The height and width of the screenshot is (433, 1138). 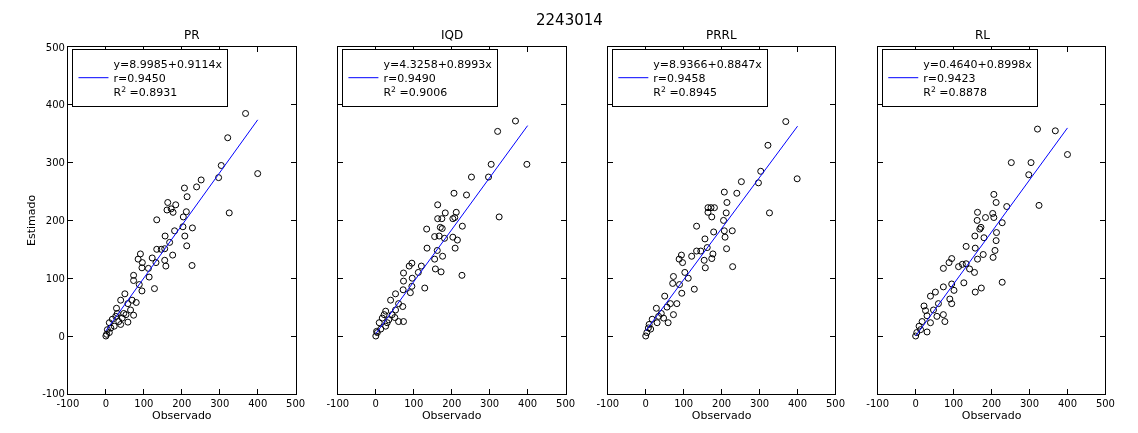 I want to click on y-tick-label: 100, so click(x=55, y=278).